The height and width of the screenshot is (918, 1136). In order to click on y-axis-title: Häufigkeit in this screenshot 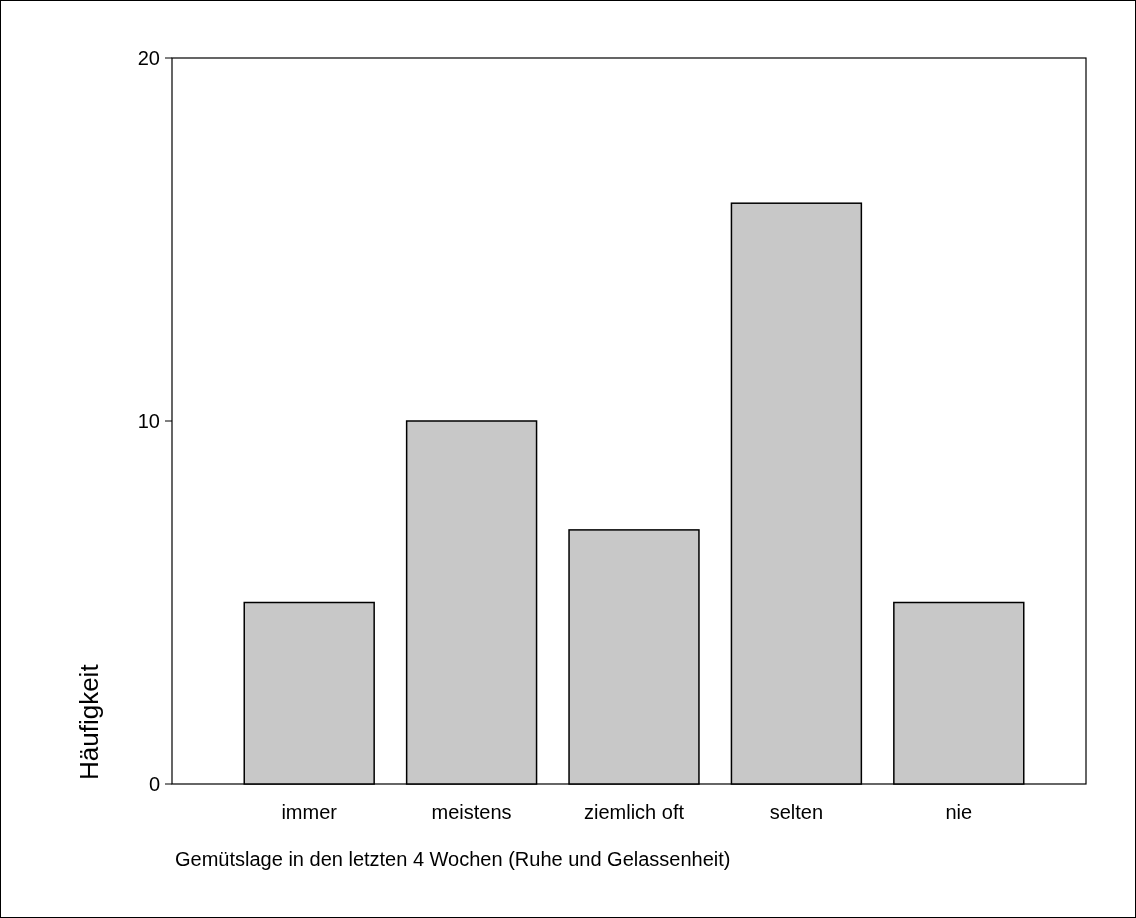, I will do `click(89, 721)`.